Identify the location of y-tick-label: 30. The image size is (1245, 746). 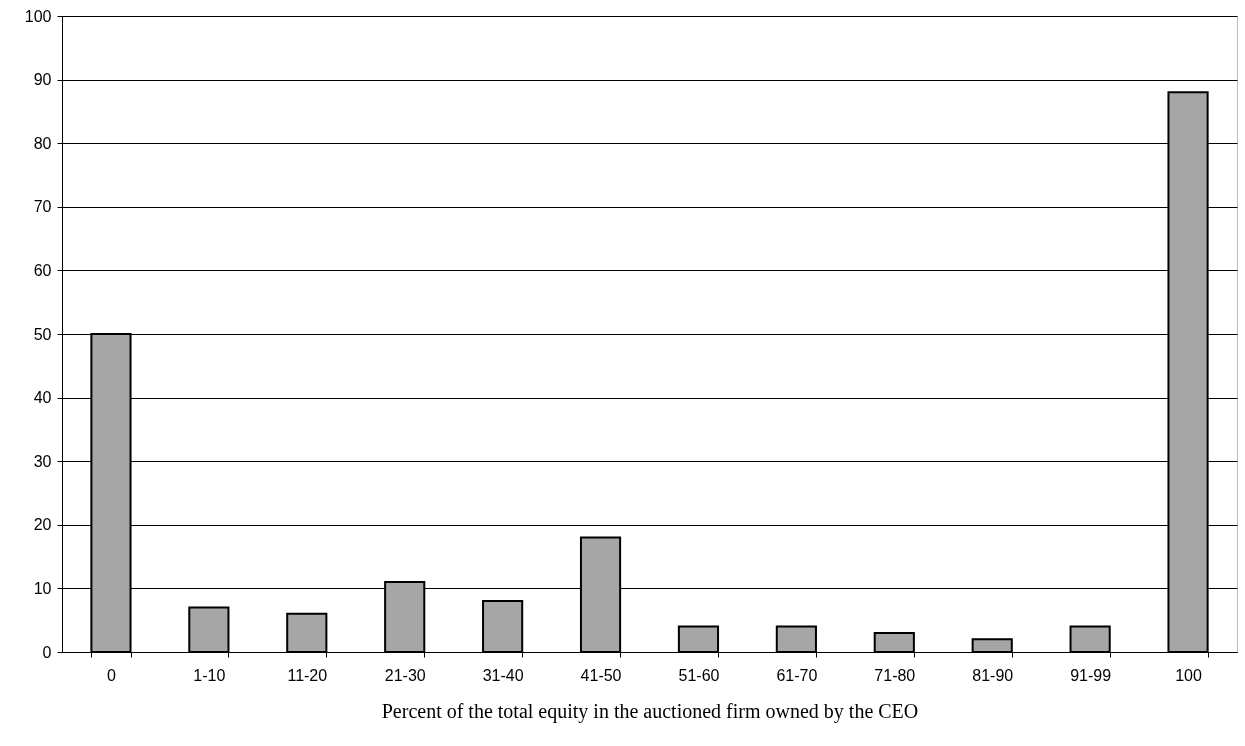
(42, 461).